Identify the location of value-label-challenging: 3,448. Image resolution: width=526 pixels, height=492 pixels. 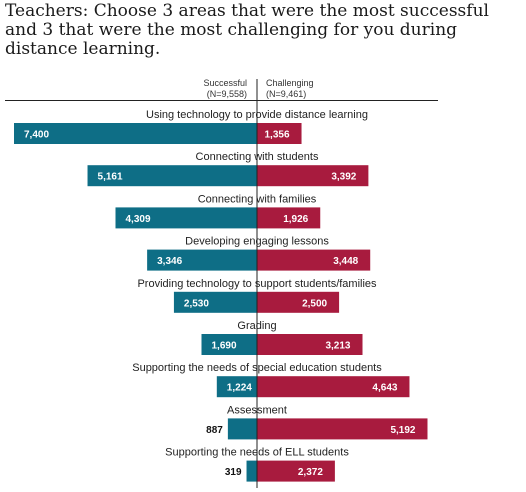
(345, 261).